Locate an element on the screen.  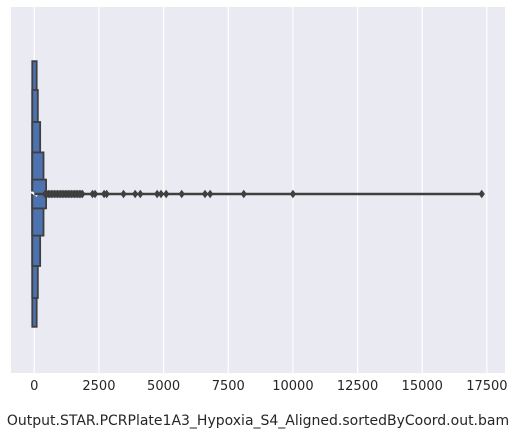
x-tick-labels: 0 2500 5000 7500 10000 12500 15000 17500 is located at coordinates (268, 386).